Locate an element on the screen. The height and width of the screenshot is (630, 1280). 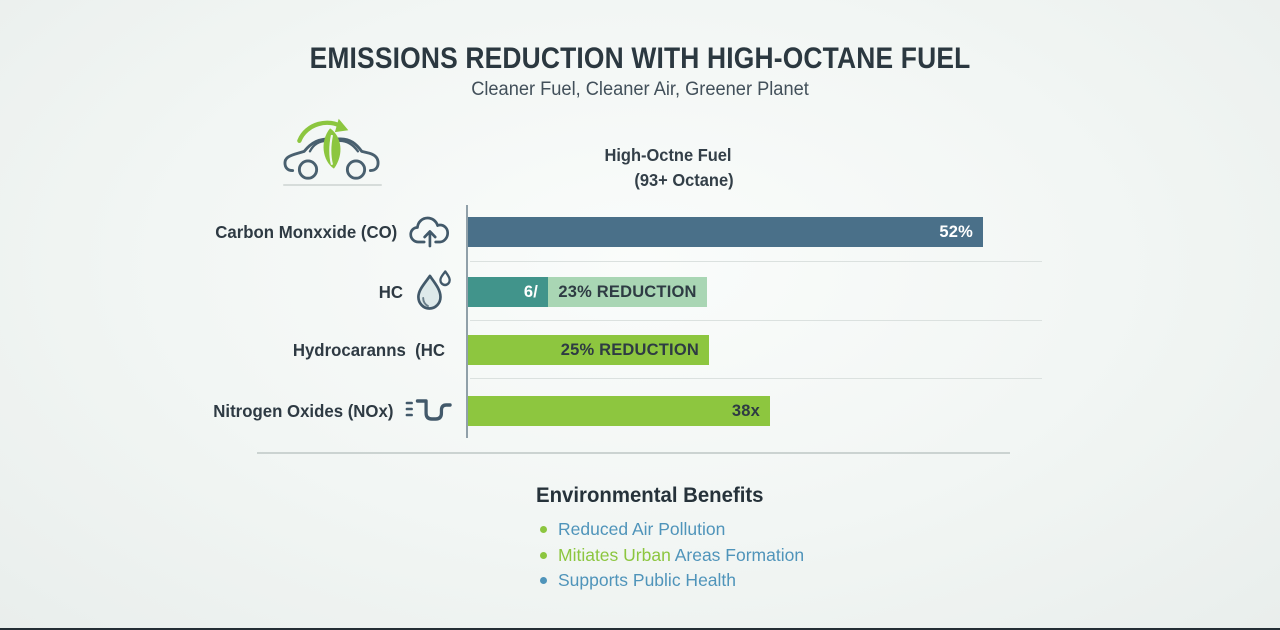
benefit-item-public-health: Supports Public Health is located at coordinates (672, 581).